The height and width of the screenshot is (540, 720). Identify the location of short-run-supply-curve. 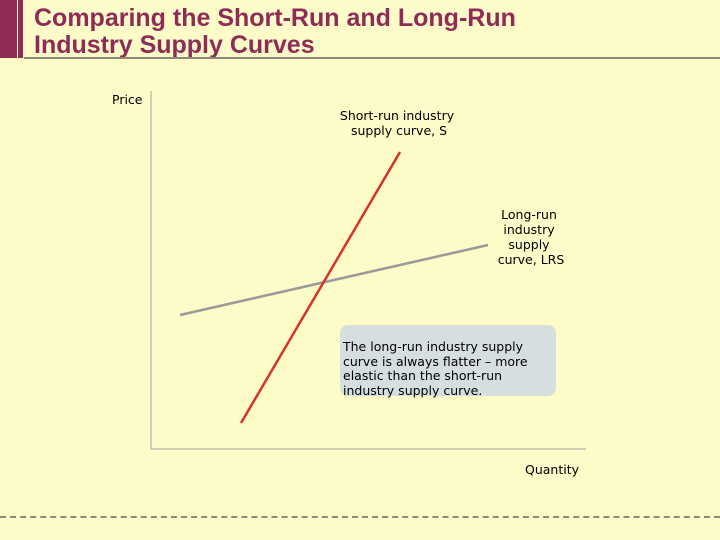
(320, 287).